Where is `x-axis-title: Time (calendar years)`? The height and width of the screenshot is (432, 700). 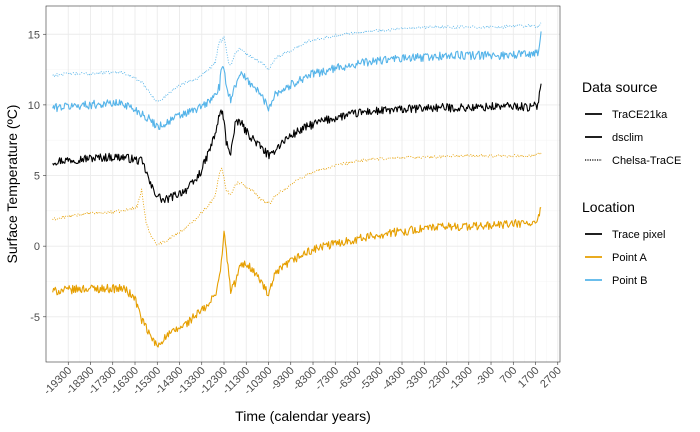 x-axis-title: Time (calendar years) is located at coordinates (303, 416).